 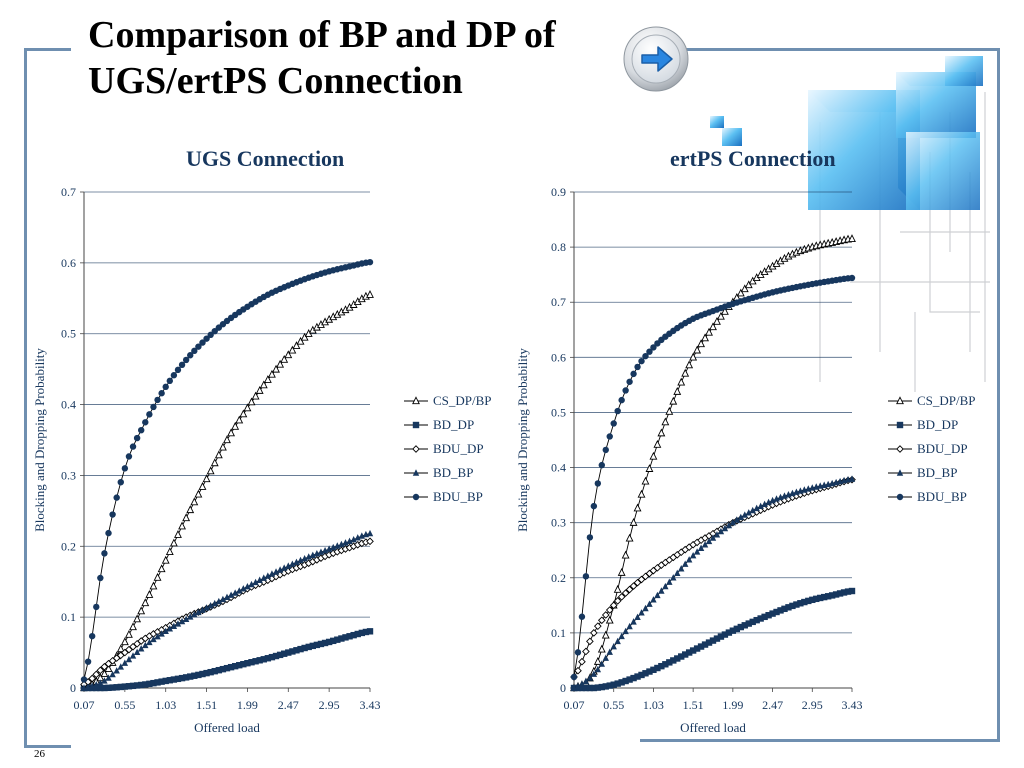 What do you see at coordinates (275, 81) in the screenshot?
I see `slide-title-line-2: UGS/ertPS Connection` at bounding box center [275, 81].